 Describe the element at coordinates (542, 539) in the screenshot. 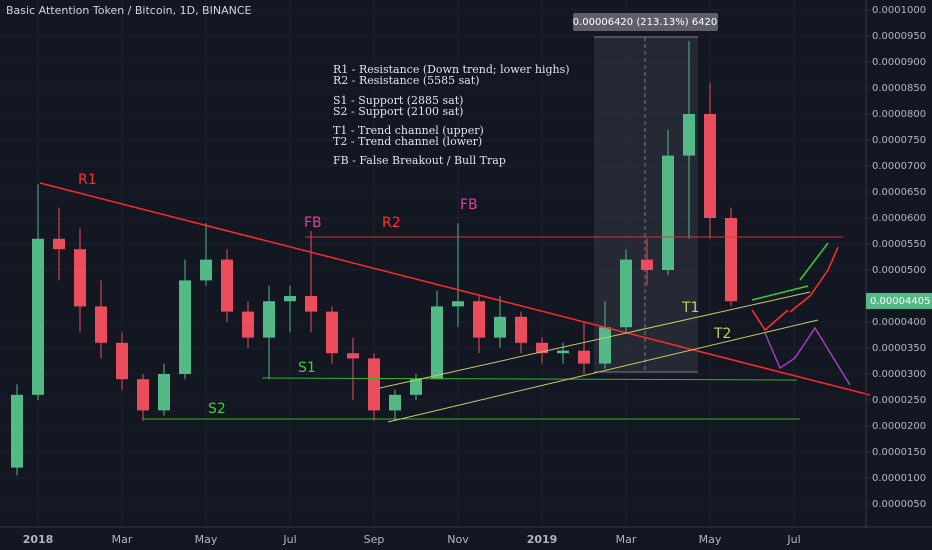

I see `x-tick-label: 2019` at that location.